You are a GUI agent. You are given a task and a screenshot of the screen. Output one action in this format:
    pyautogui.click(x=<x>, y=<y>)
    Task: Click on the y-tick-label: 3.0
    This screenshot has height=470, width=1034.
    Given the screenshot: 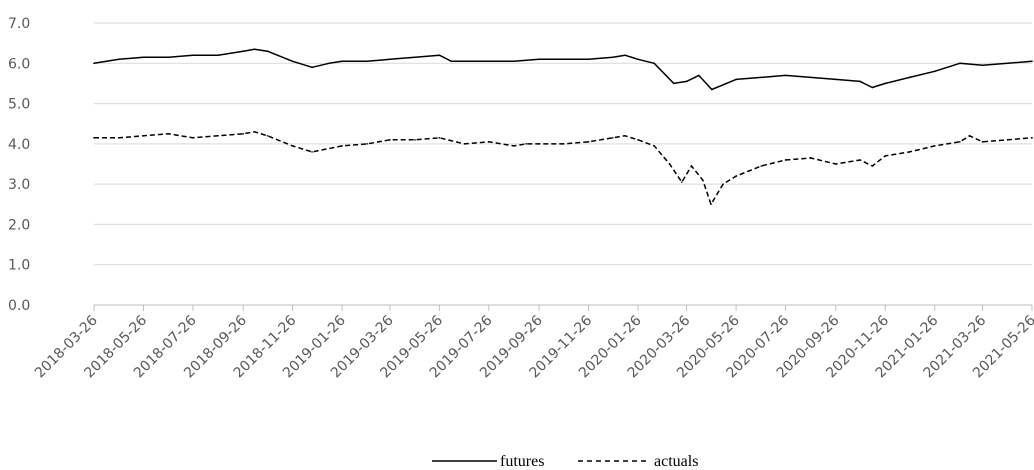 What is the action you would take?
    pyautogui.click(x=19, y=185)
    